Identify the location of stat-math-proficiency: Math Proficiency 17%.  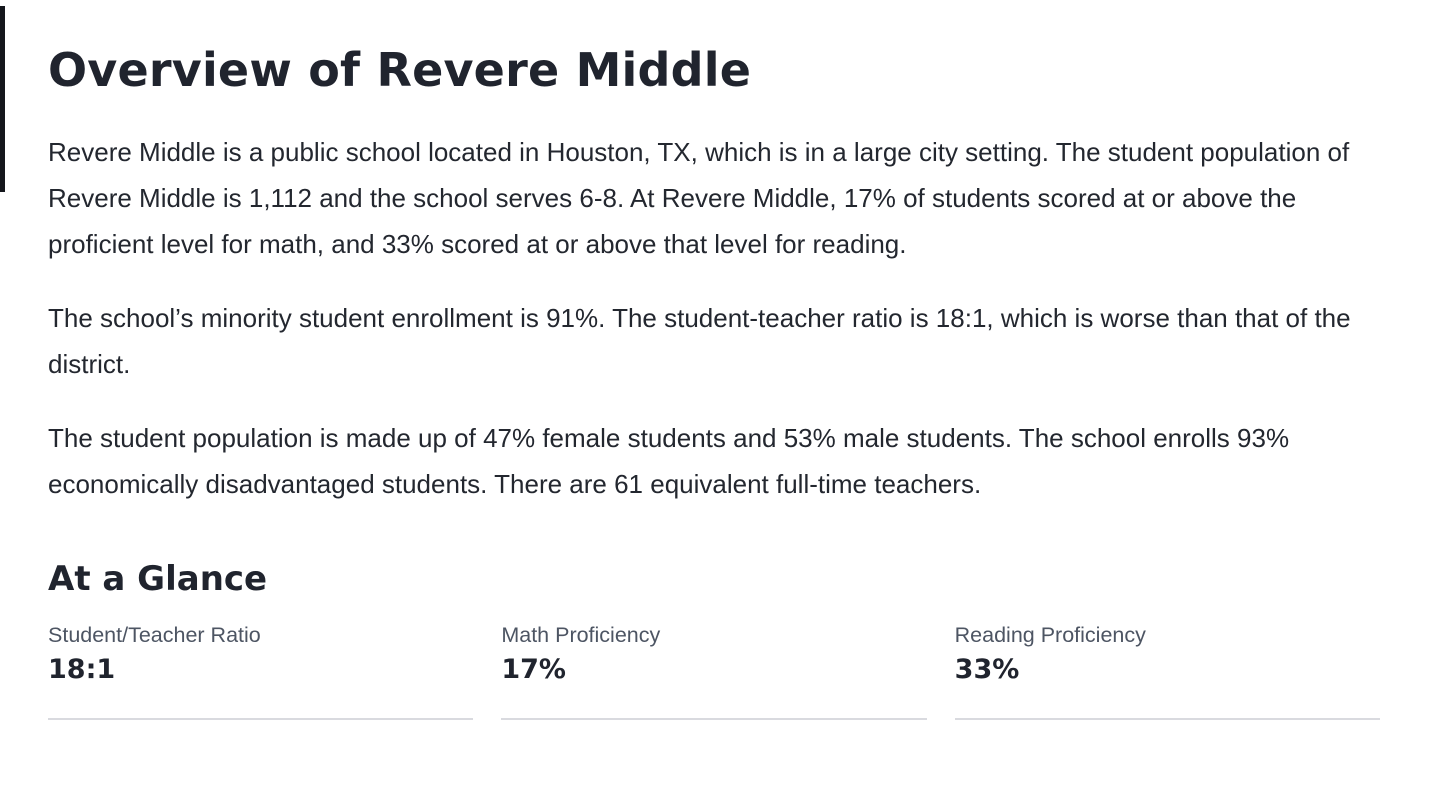
(714, 671).